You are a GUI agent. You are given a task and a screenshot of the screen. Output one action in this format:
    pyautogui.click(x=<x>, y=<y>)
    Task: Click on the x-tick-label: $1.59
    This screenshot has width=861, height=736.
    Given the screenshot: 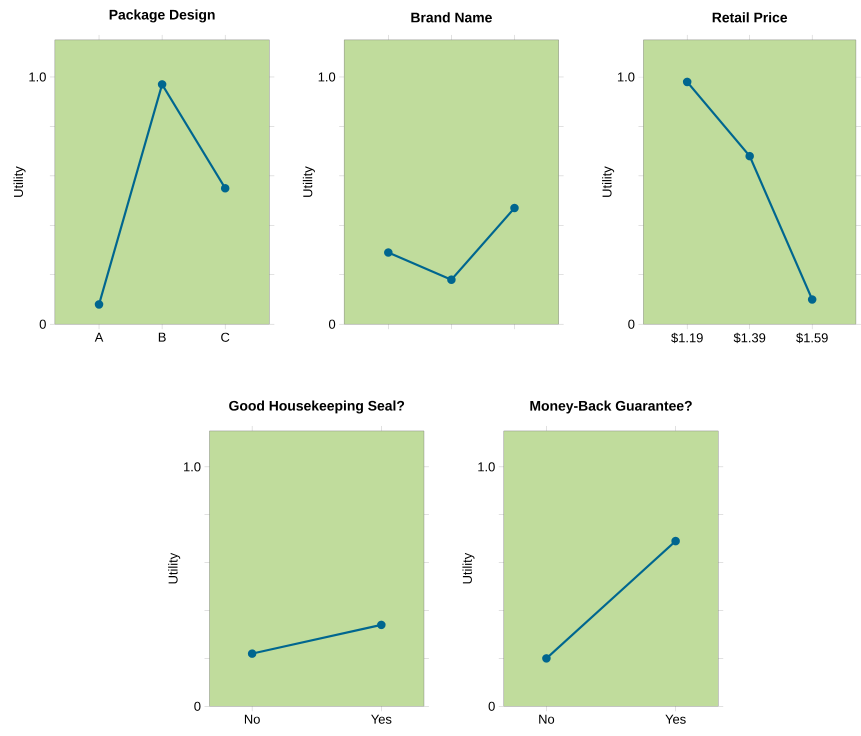 What is the action you would take?
    pyautogui.click(x=812, y=338)
    